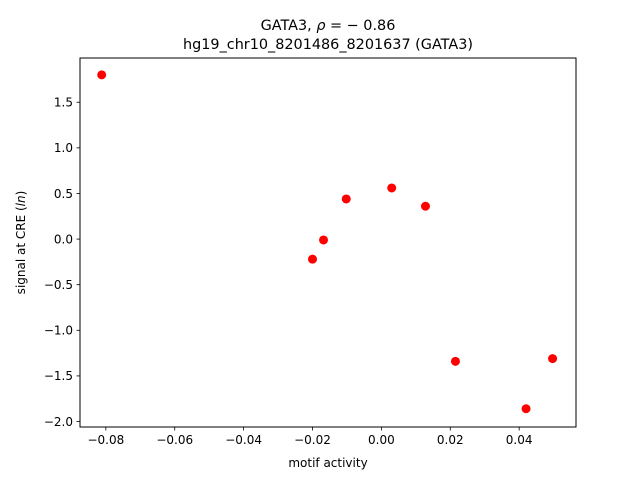  I want to click on y-axis-ticks: 1.5 1.0 0.5 0.0 −0.5 −1.0 −1.5 −2.0, so click(62, 262).